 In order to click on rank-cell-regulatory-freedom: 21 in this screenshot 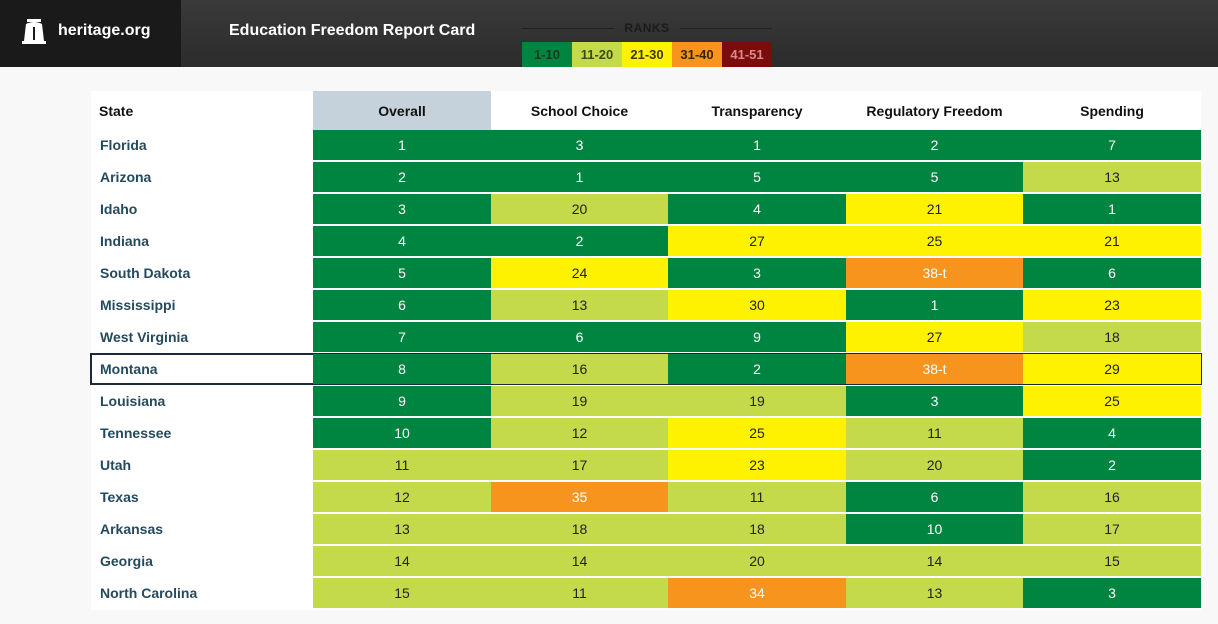, I will do `click(934, 209)`.